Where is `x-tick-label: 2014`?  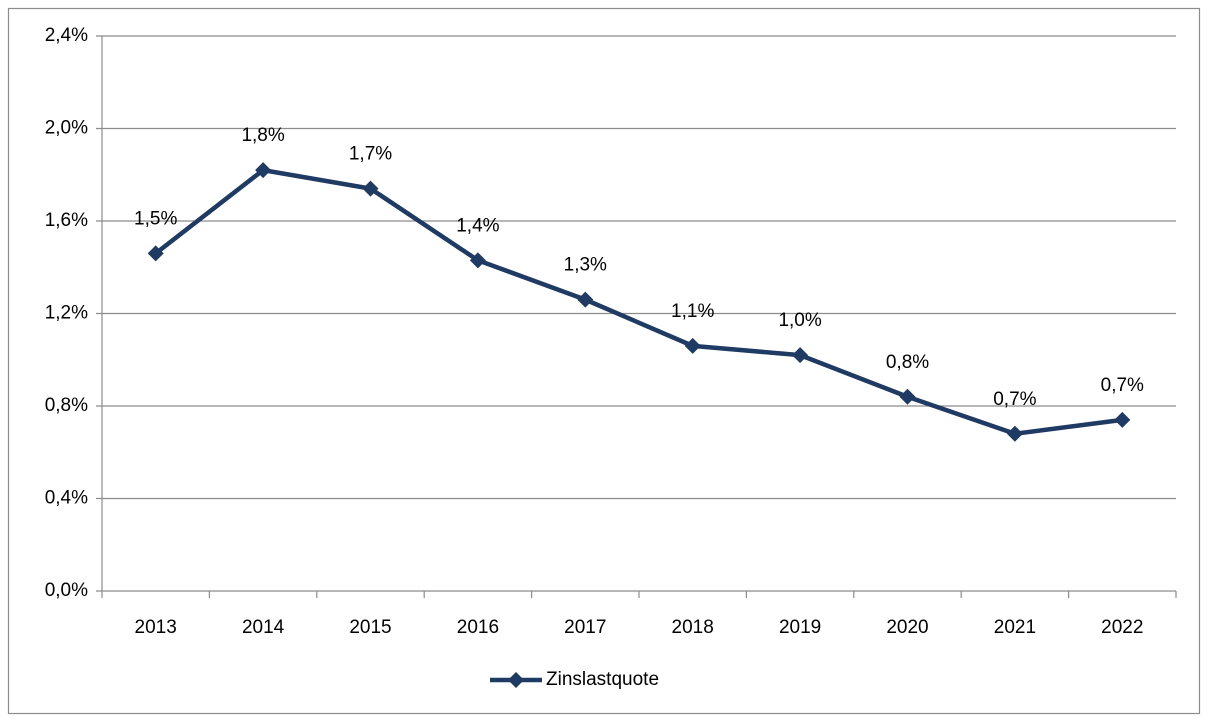 x-tick-label: 2014 is located at coordinates (263, 627).